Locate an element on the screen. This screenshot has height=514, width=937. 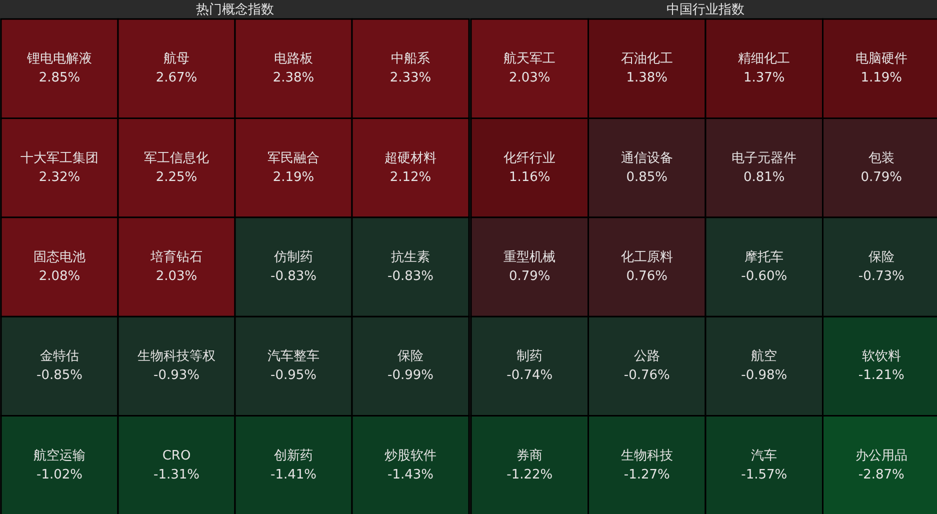
category-label: 券商 is located at coordinates (529, 456).